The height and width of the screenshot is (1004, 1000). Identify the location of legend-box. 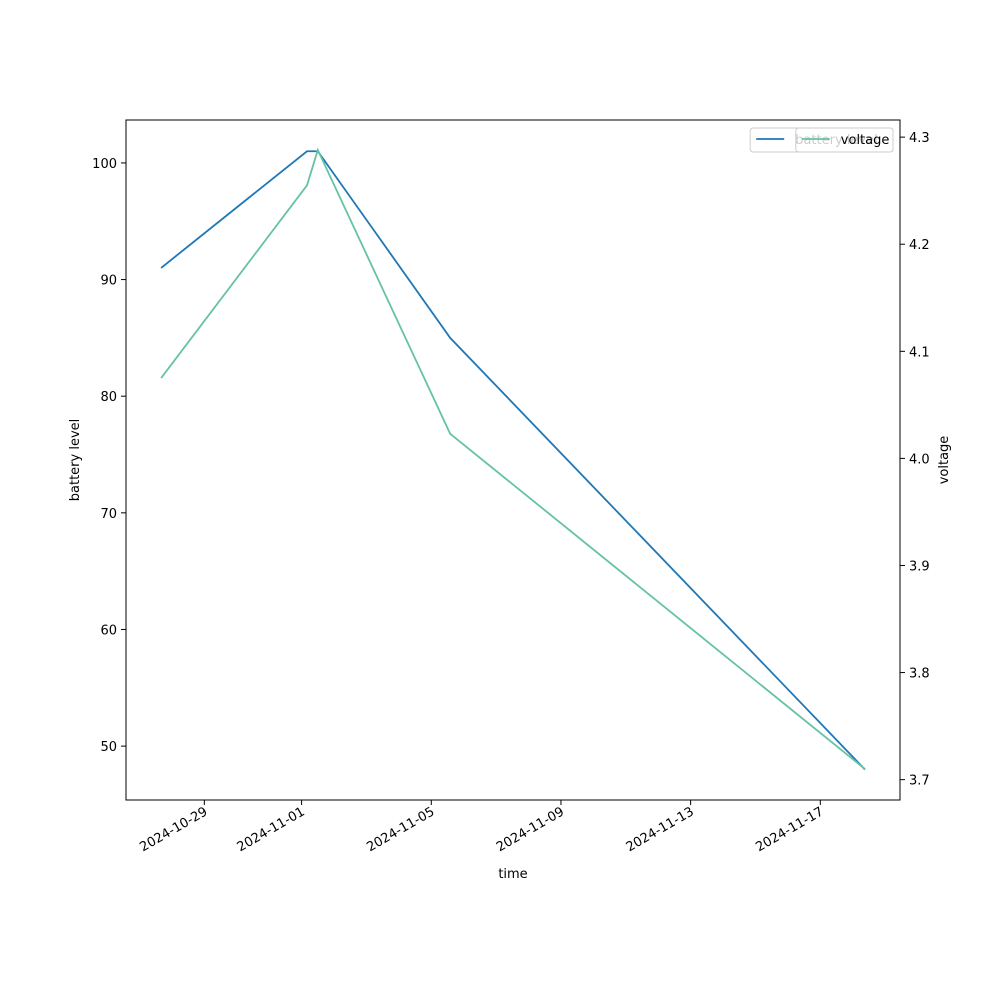
(844, 140).